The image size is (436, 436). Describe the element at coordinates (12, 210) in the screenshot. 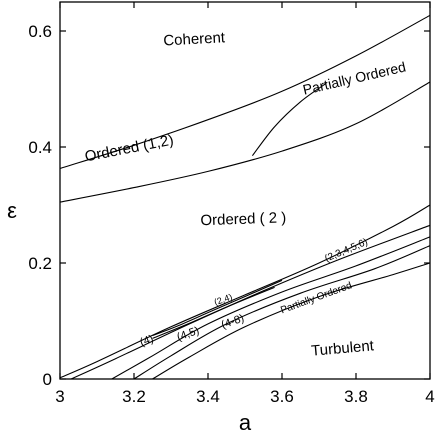

I see `y-axis-label: ε` at that location.